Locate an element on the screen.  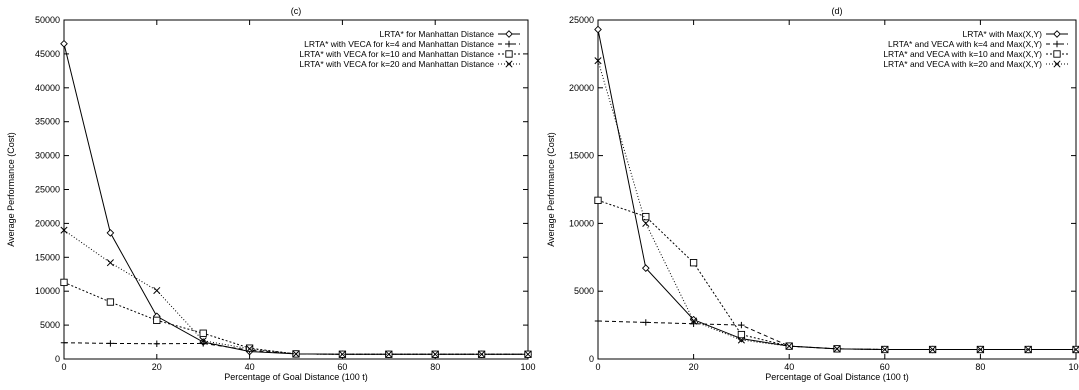
x-tick-label: 40 is located at coordinates (789, 367).